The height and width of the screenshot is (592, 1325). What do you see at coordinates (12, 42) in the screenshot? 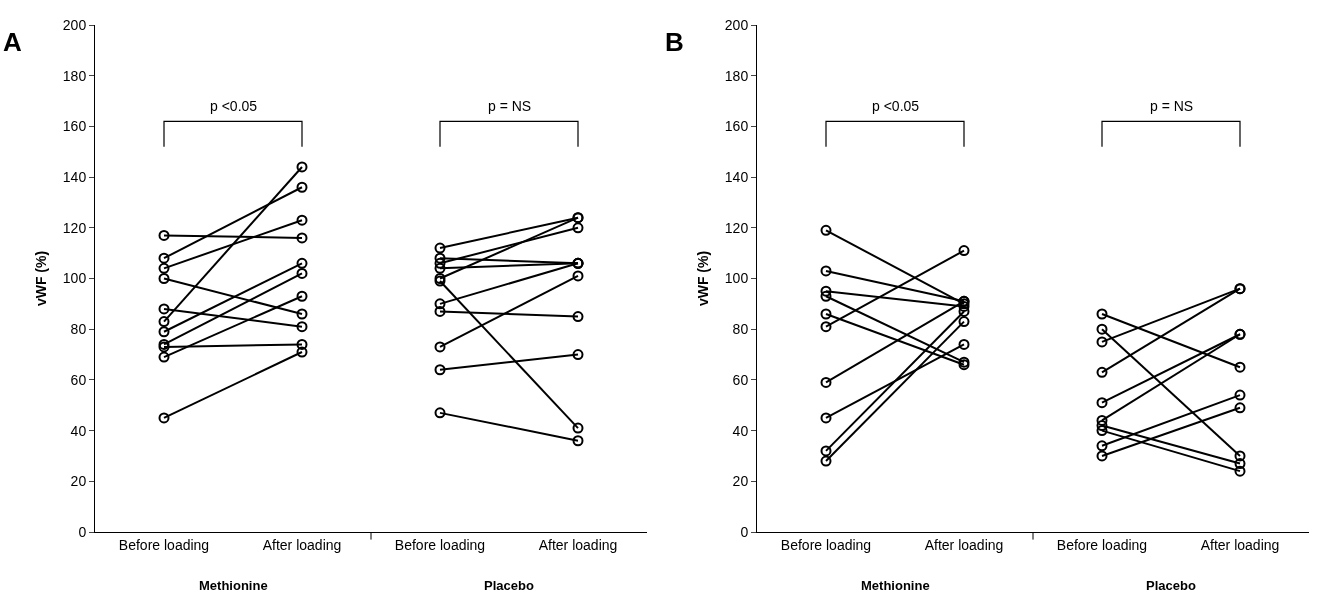
I see `chart-title: A` at bounding box center [12, 42].